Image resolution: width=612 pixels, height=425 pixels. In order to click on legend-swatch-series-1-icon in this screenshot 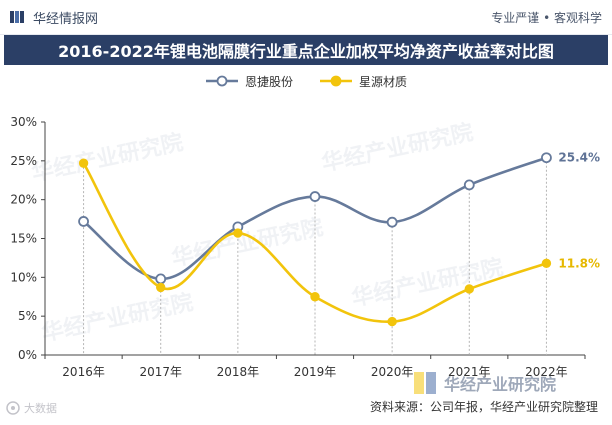, I will do `click(221, 81)`.